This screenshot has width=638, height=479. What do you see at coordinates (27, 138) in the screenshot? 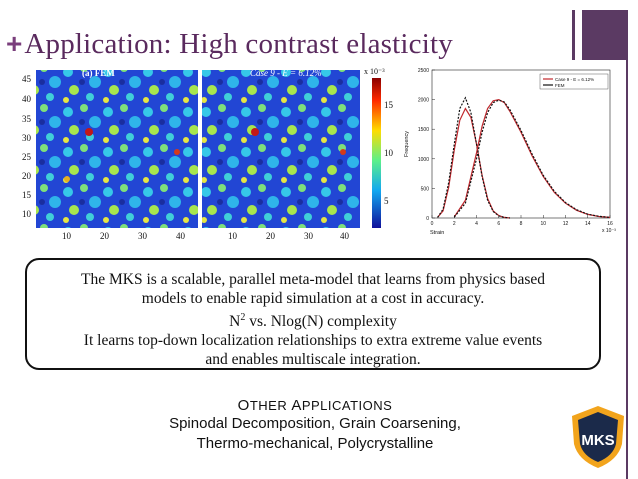
I see `y-tick: 30` at bounding box center [27, 138].